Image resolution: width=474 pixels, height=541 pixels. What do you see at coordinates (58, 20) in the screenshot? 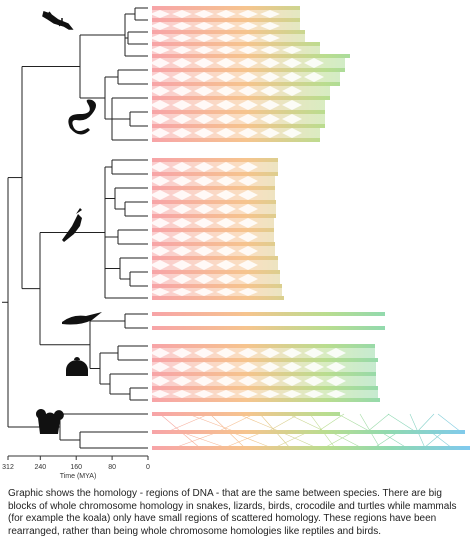
I see `lizard-icon` at bounding box center [58, 20].